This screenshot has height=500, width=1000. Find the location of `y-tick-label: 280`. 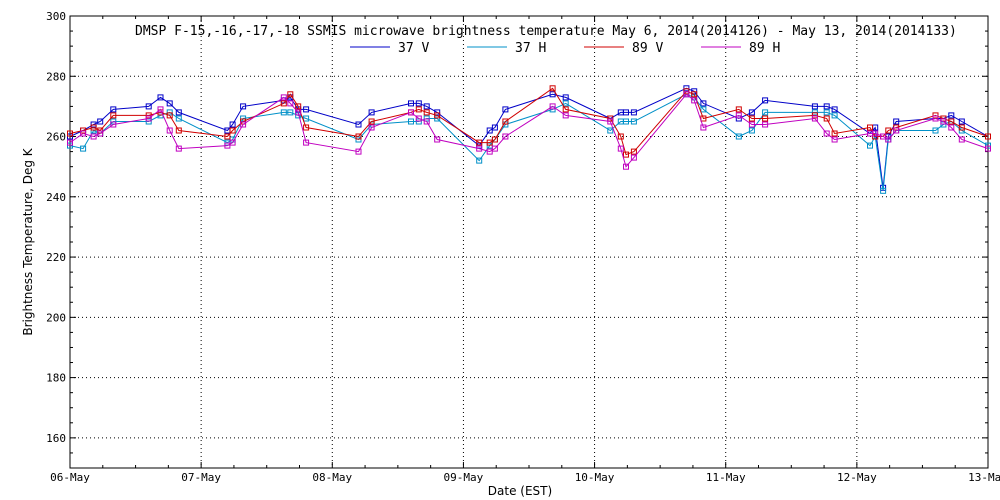

y-tick-label: 280 is located at coordinates (56, 76).